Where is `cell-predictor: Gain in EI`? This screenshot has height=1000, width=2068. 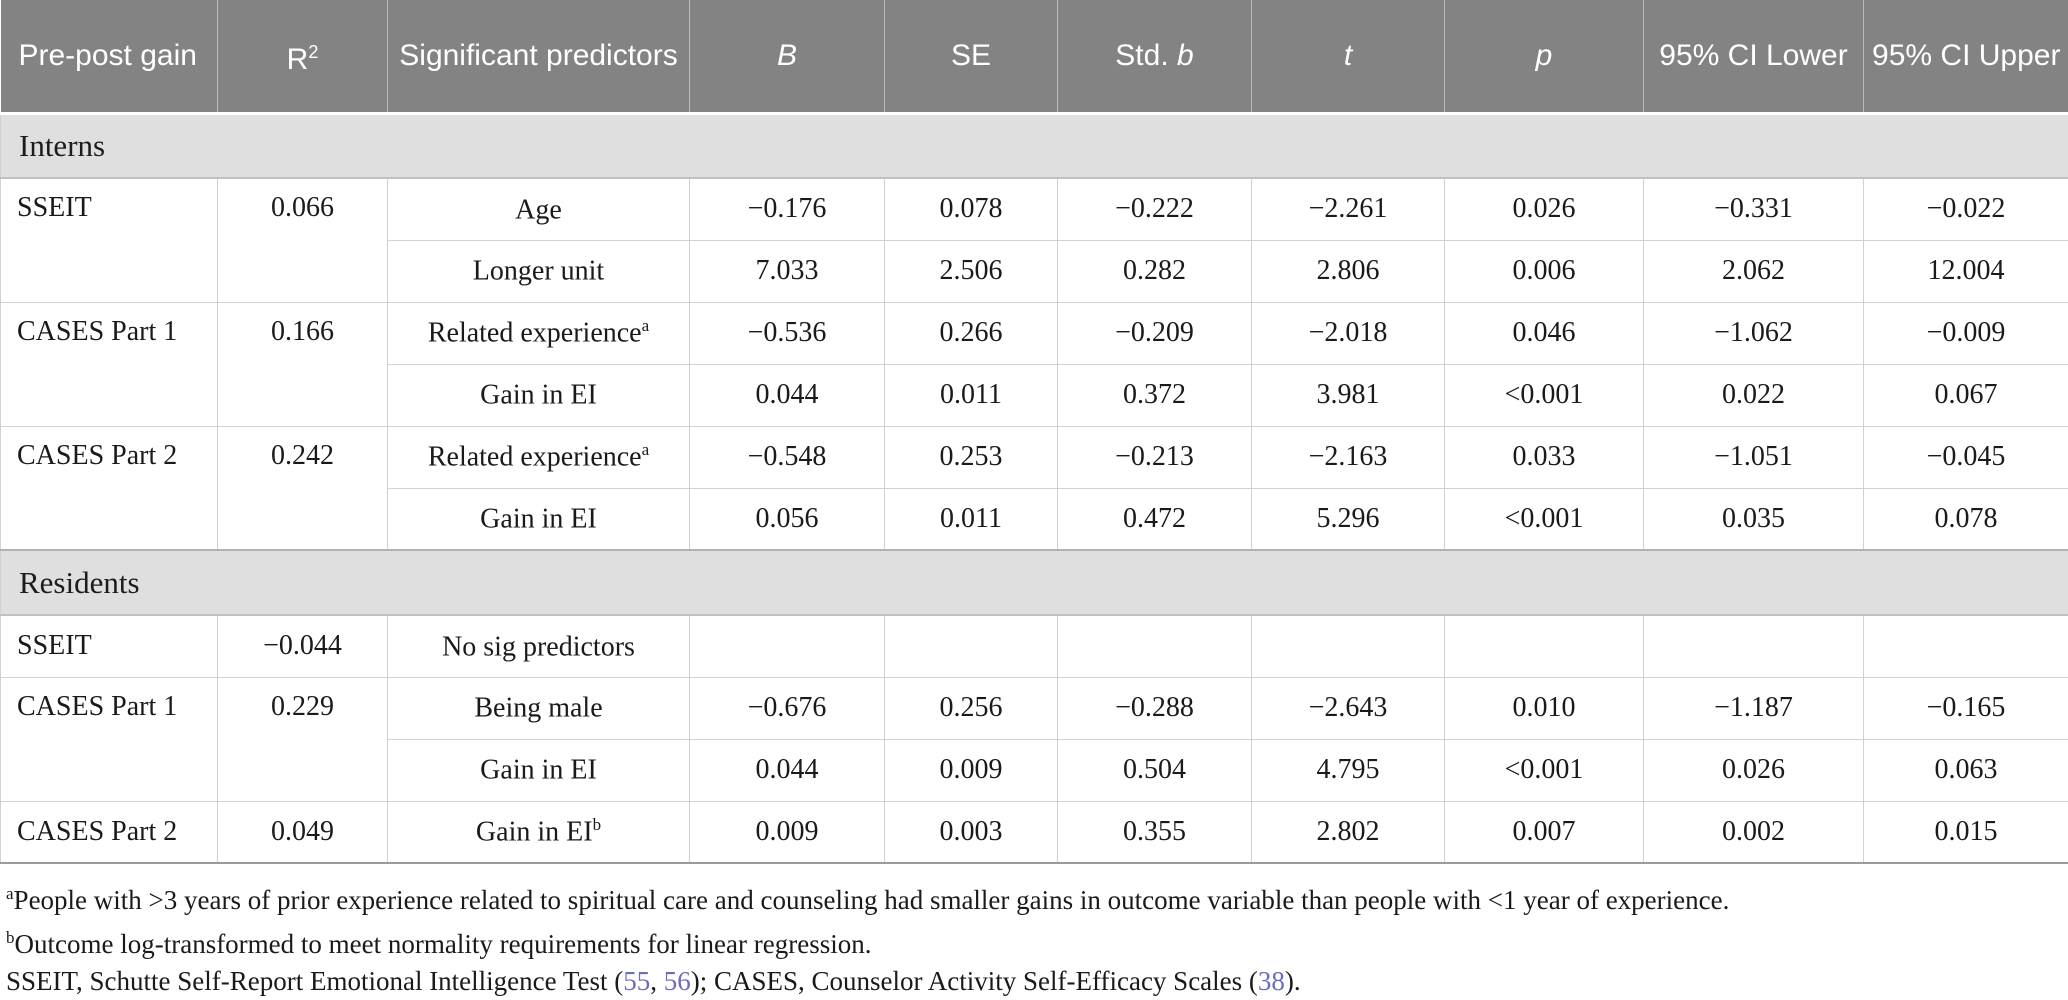
cell-predictor: Gain in EI is located at coordinates (539, 770).